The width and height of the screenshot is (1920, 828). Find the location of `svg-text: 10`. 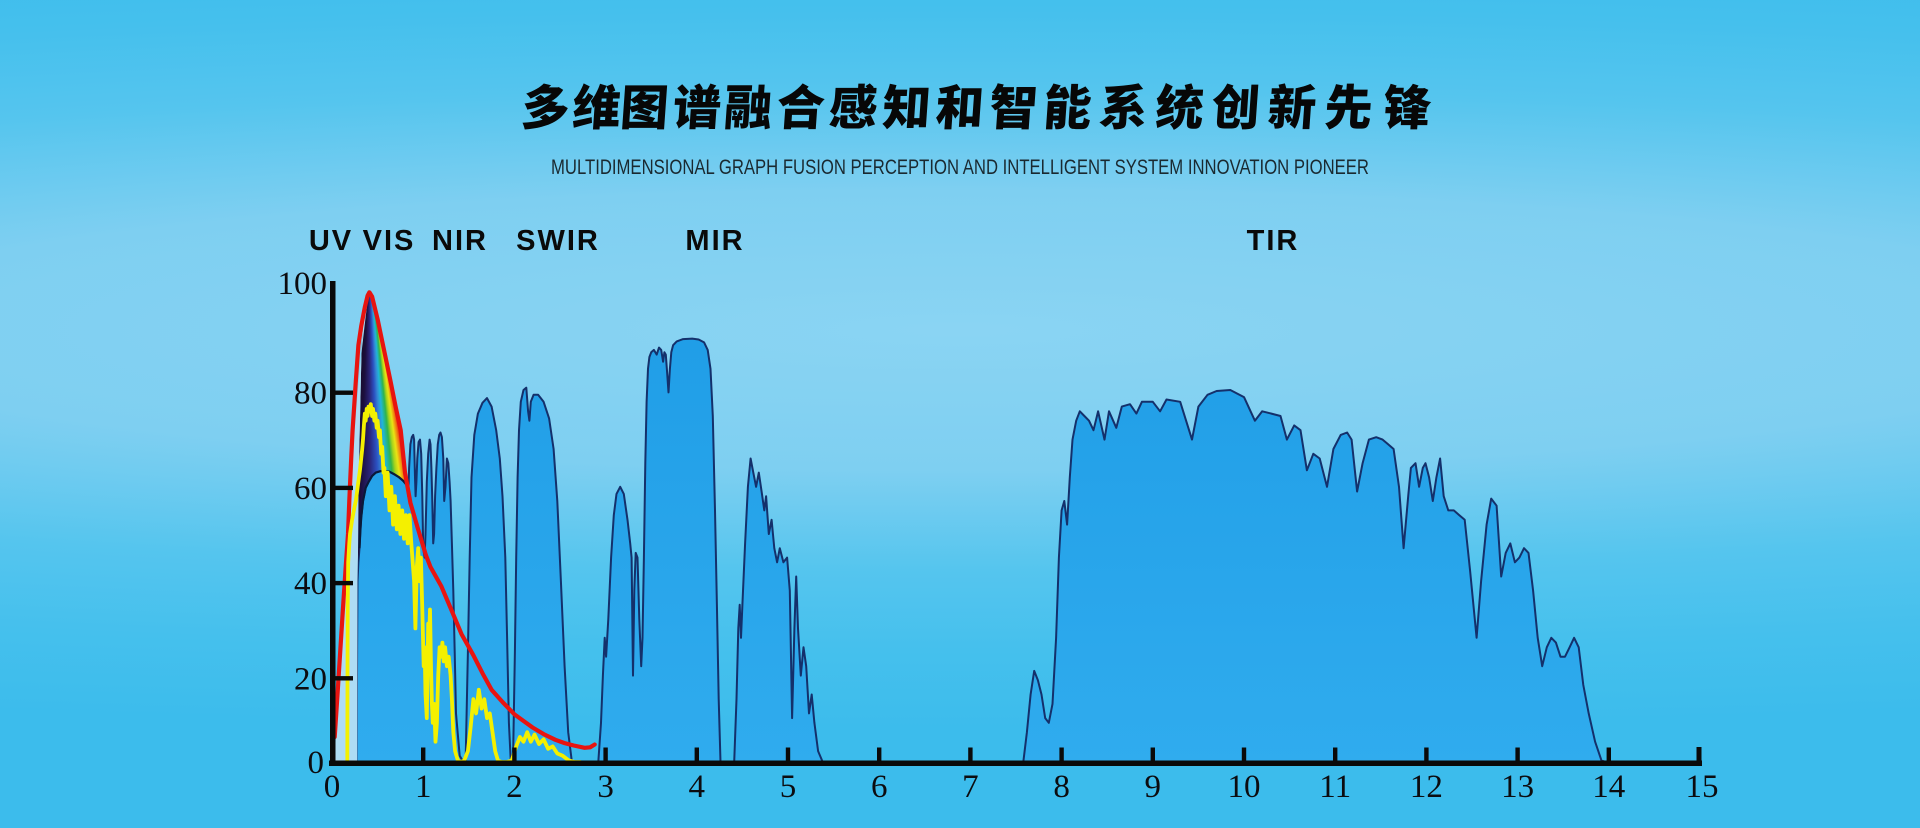

svg-text: 10 is located at coordinates (1244, 787).